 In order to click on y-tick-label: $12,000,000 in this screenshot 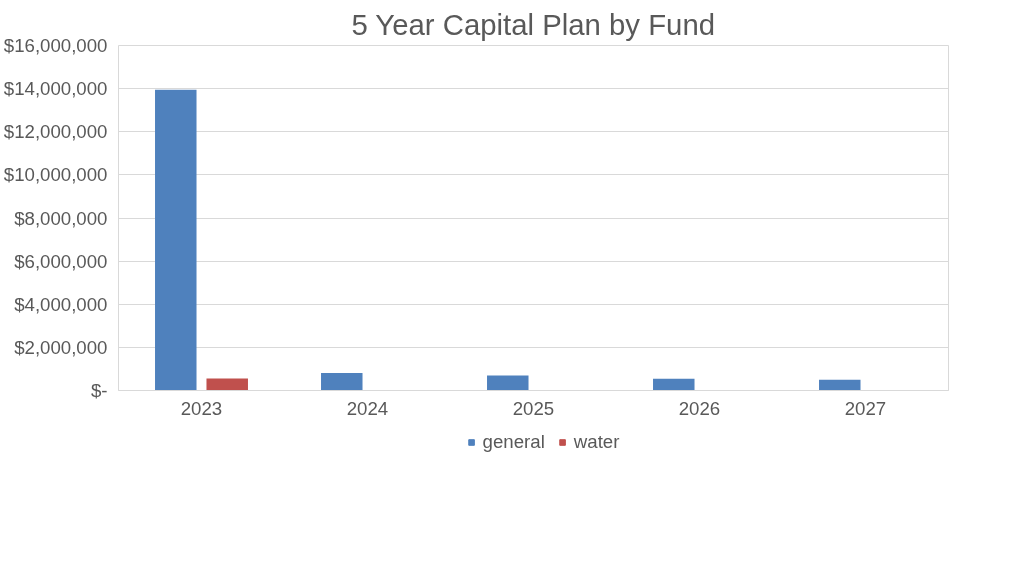, I will do `click(55, 132)`.